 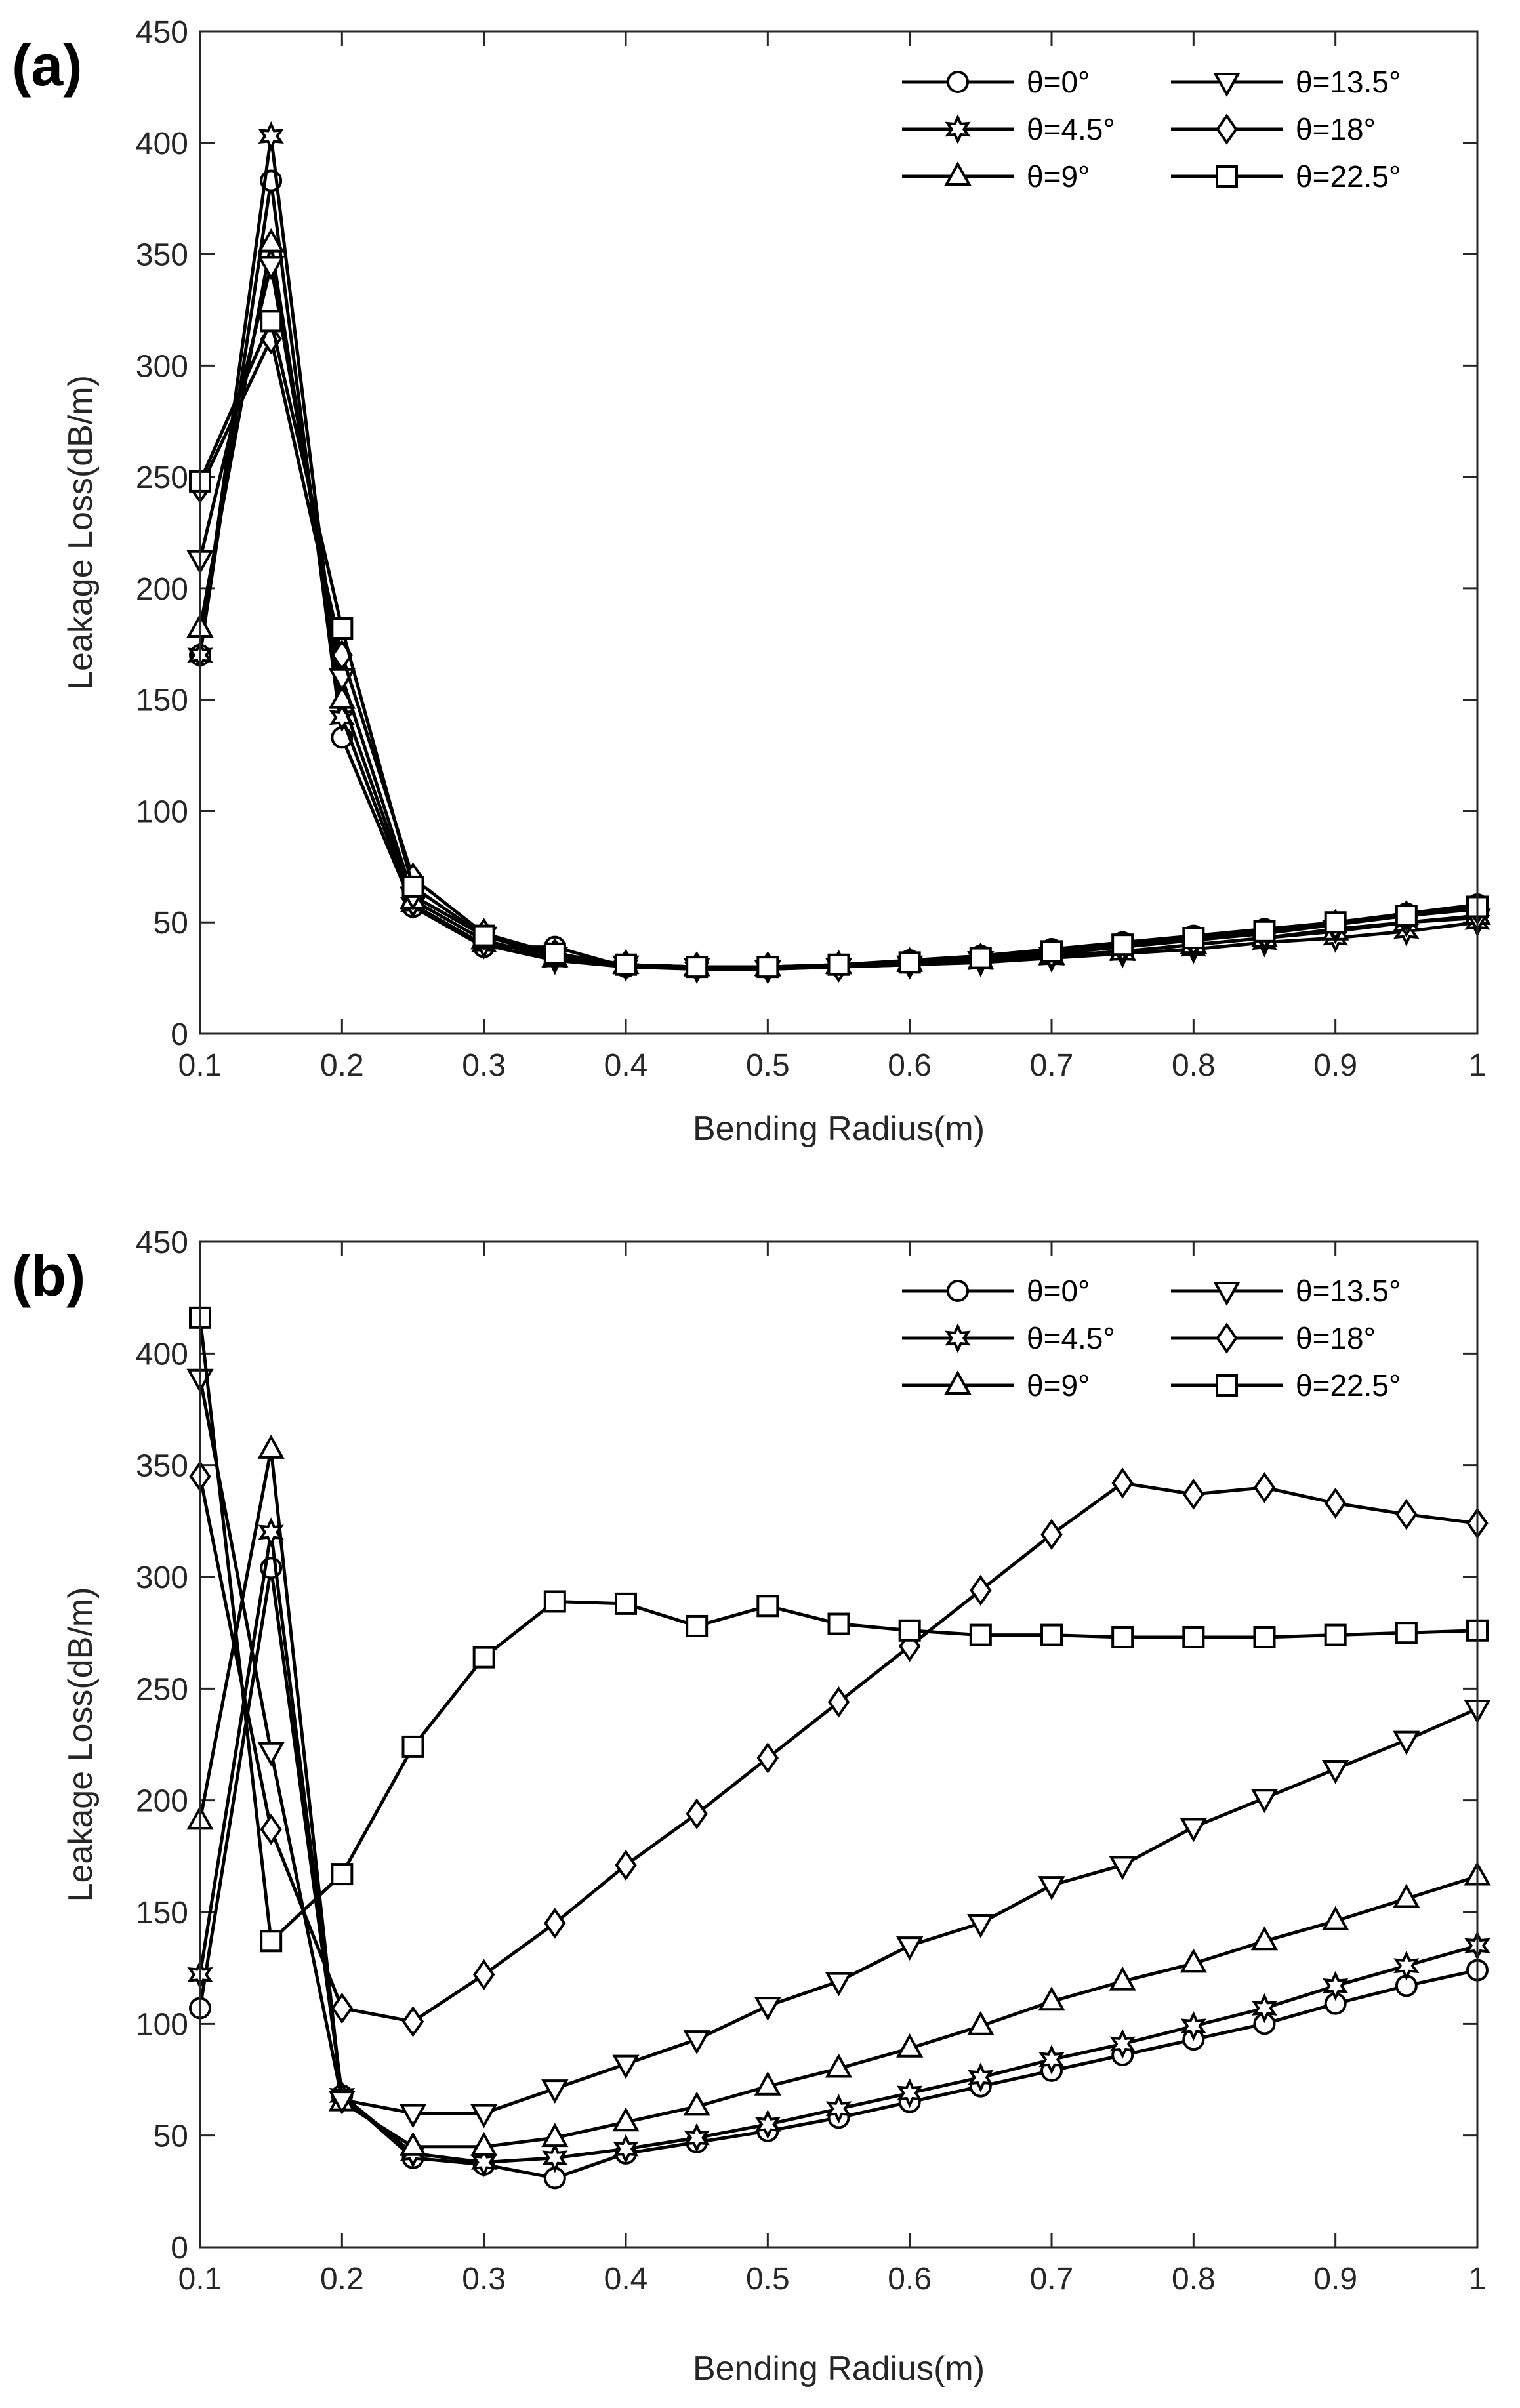 I want to click on legend-marker-theta-18deg, so click(x=1227, y=1338).